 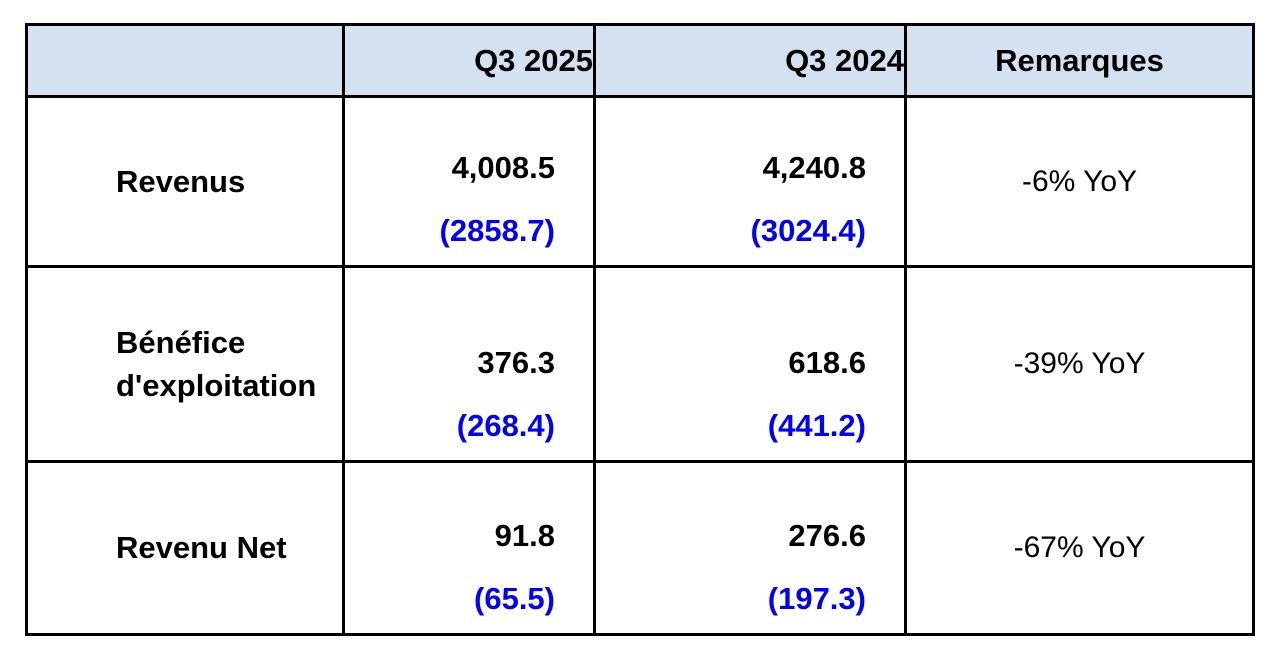 What do you see at coordinates (827, 535) in the screenshot?
I see `primary-value: 276.6` at bounding box center [827, 535].